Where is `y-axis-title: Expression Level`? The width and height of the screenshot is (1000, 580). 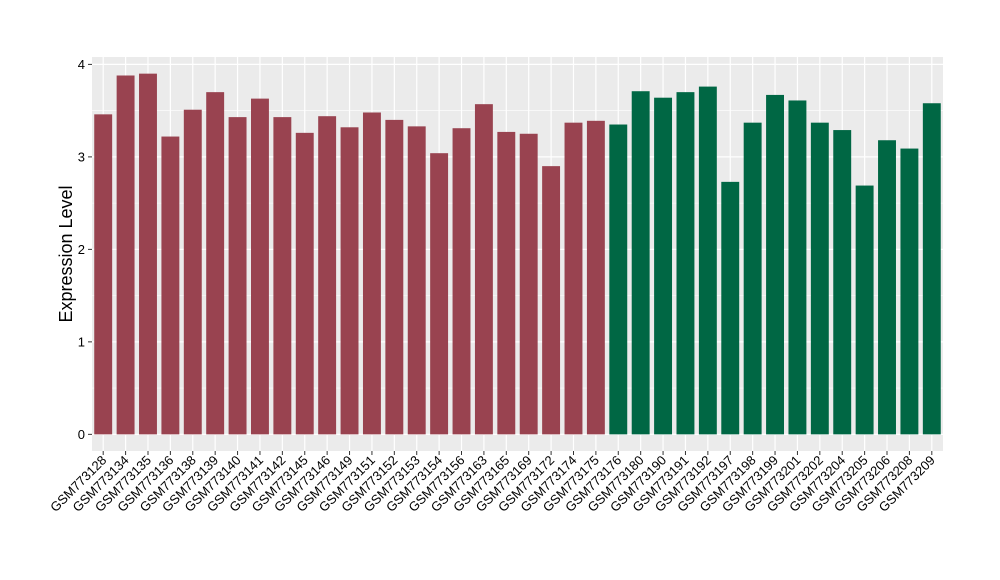
y-axis-title: Expression Level is located at coordinates (66, 253).